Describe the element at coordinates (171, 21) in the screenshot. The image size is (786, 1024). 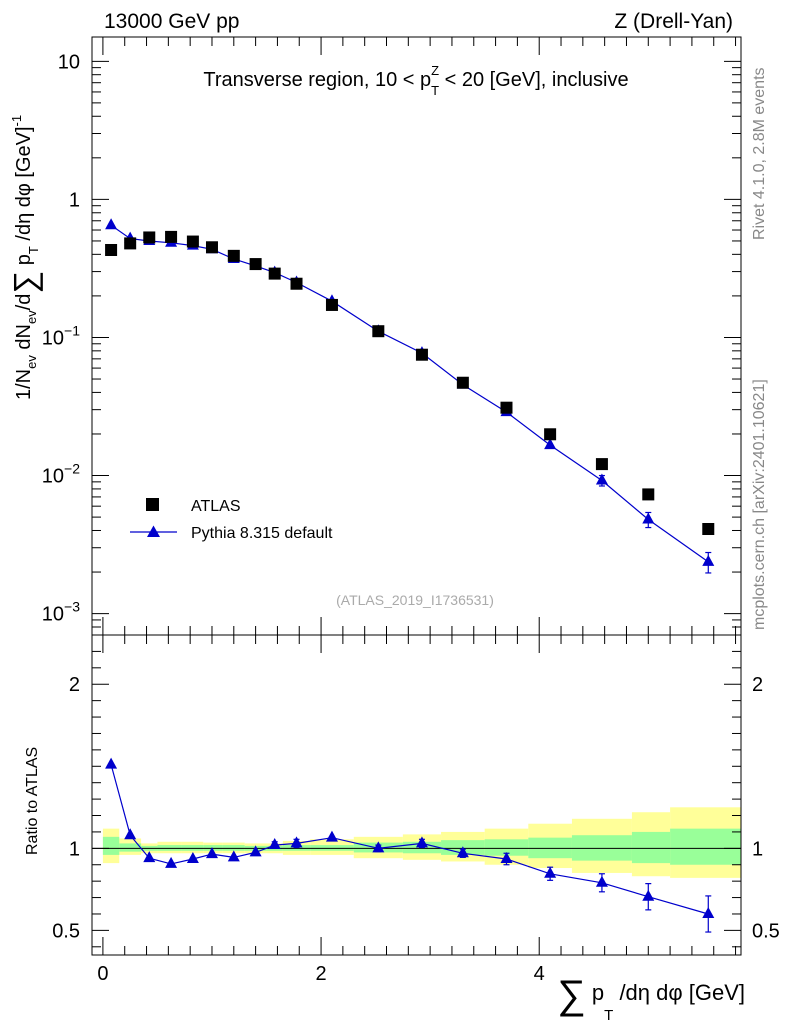
I see `header-left: 13000 GeV pp` at that location.